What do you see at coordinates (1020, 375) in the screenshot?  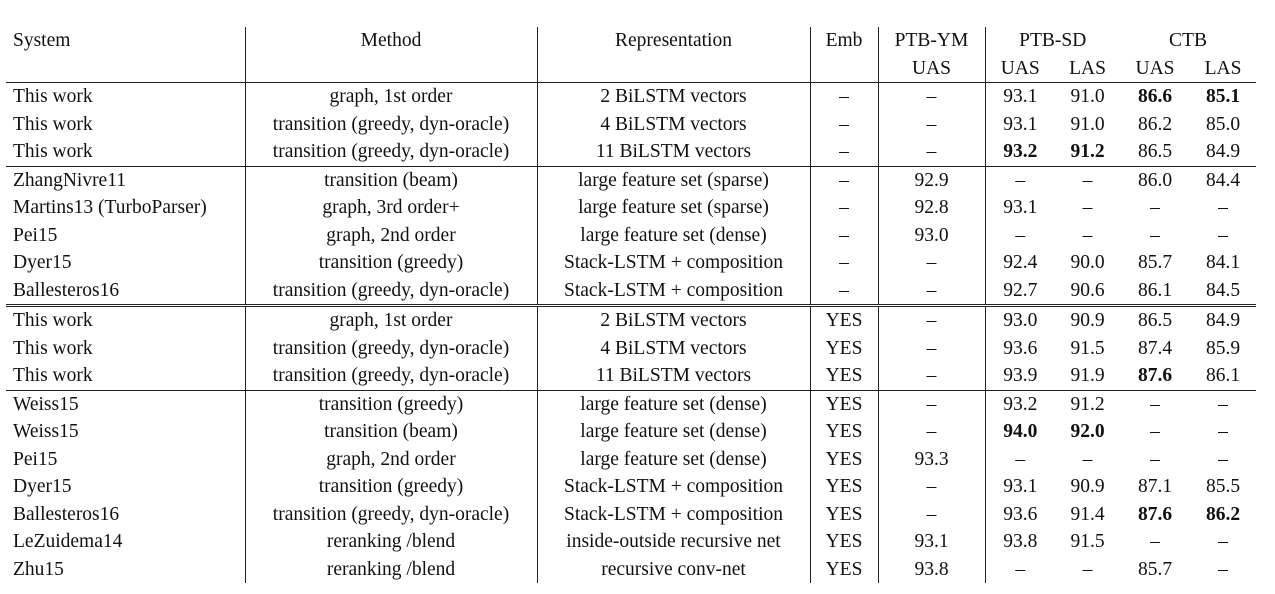 I see `cell-ptb-sd-uas: 93.9` at bounding box center [1020, 375].